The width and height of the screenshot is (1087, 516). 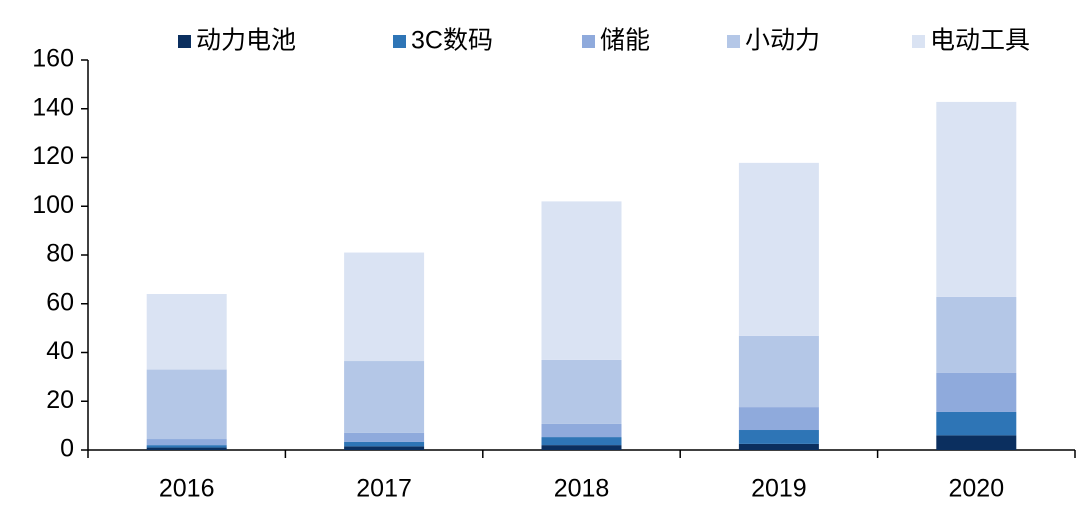 What do you see at coordinates (452, 41) in the screenshot?
I see `legend-label: 3C数码` at bounding box center [452, 41].